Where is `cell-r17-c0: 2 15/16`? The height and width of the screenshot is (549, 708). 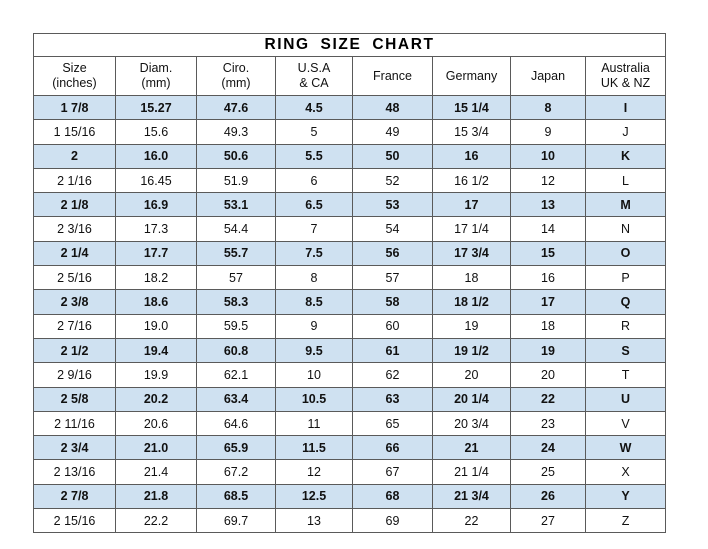
cell-r17-c0: 2 15/16 is located at coordinates (74, 521).